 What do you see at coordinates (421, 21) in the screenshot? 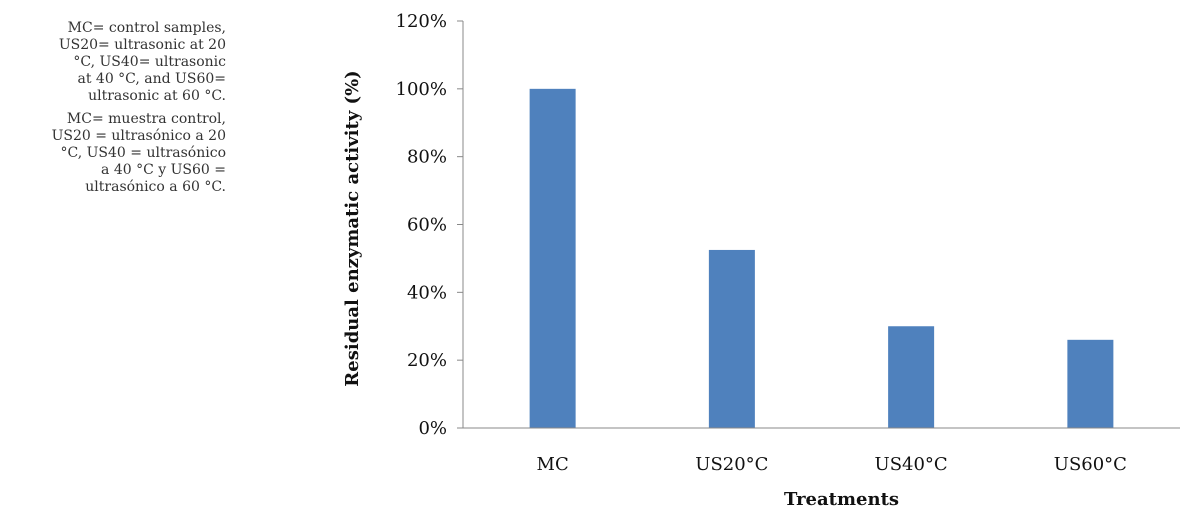
I see `y-tick-label: 120%` at bounding box center [421, 21].